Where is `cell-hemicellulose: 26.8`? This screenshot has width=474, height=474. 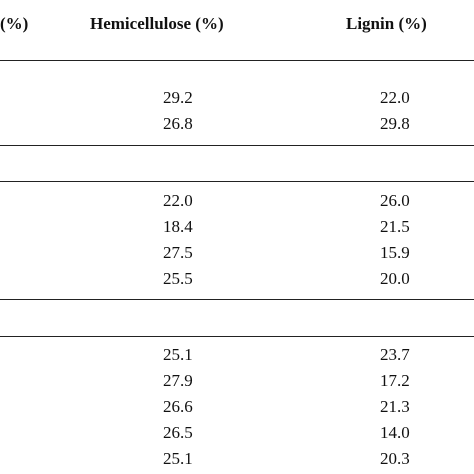 cell-hemicellulose: 26.8 is located at coordinates (178, 123).